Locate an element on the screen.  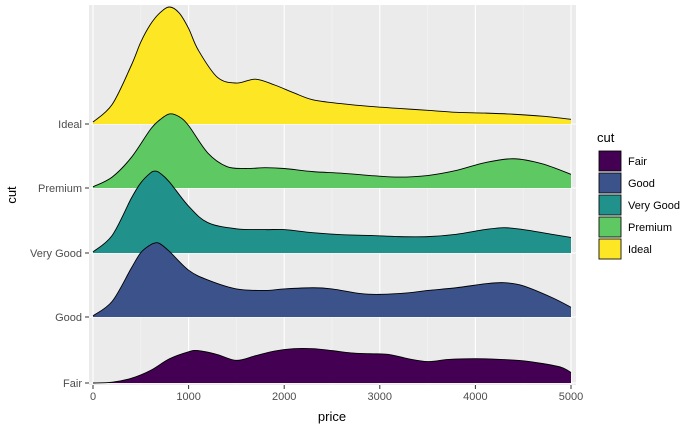
legend: cut Fair Good Very Good Premium Ideal is located at coordinates (638, 195).